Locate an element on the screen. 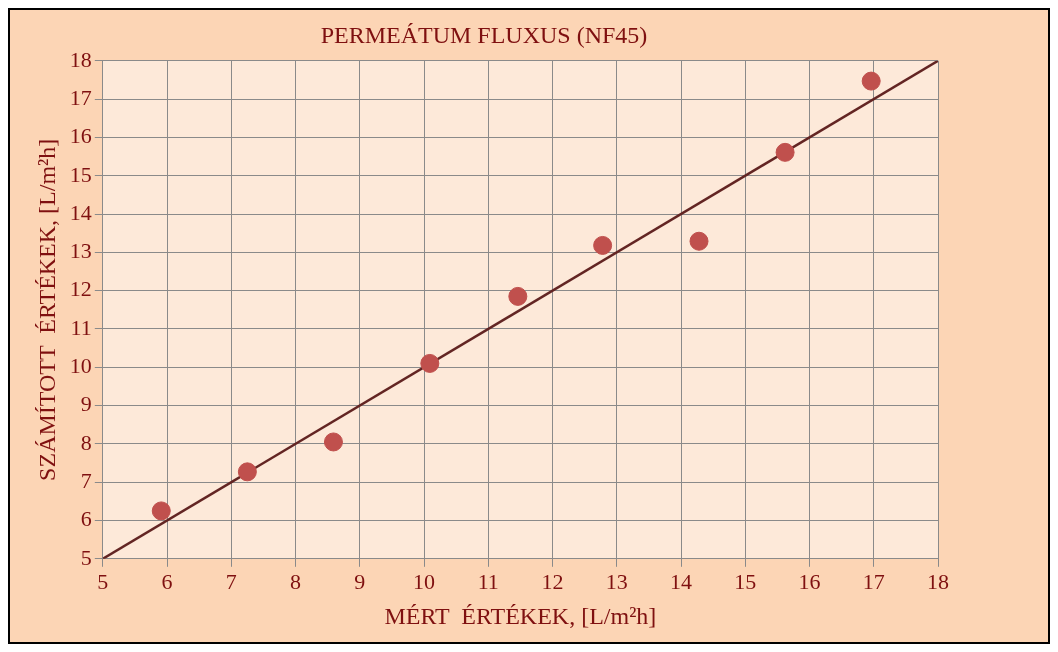 This screenshot has width=1058, height=652. y-tick-label: 18 is located at coordinates (80, 59).